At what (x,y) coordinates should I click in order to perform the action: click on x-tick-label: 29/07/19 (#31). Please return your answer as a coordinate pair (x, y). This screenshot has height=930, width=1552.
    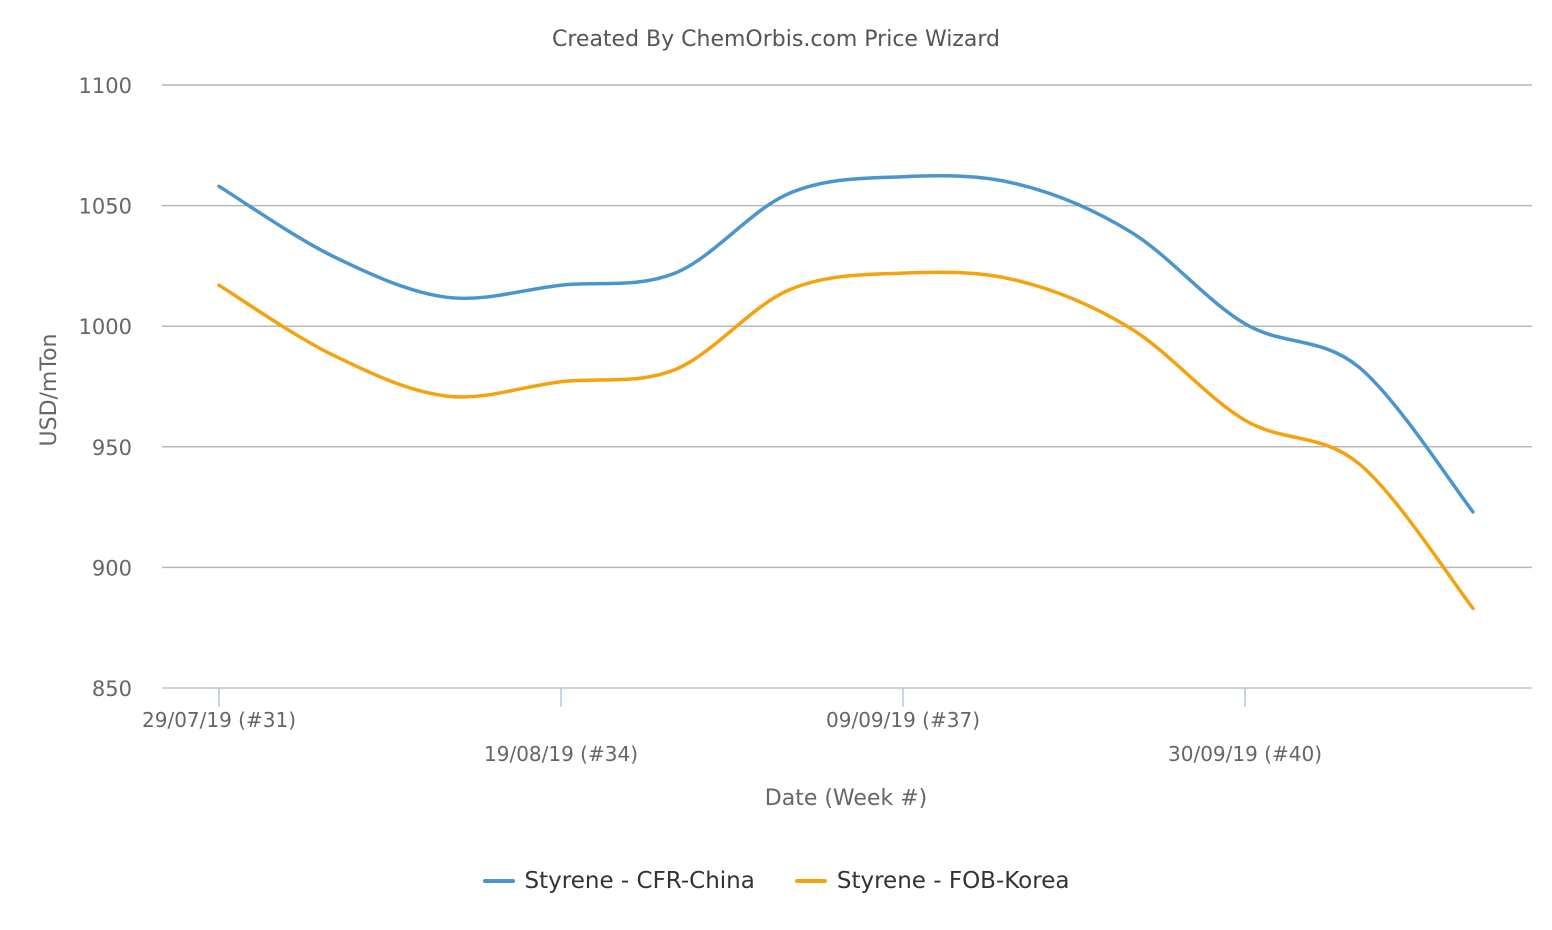
    Looking at the image, I should click on (219, 720).